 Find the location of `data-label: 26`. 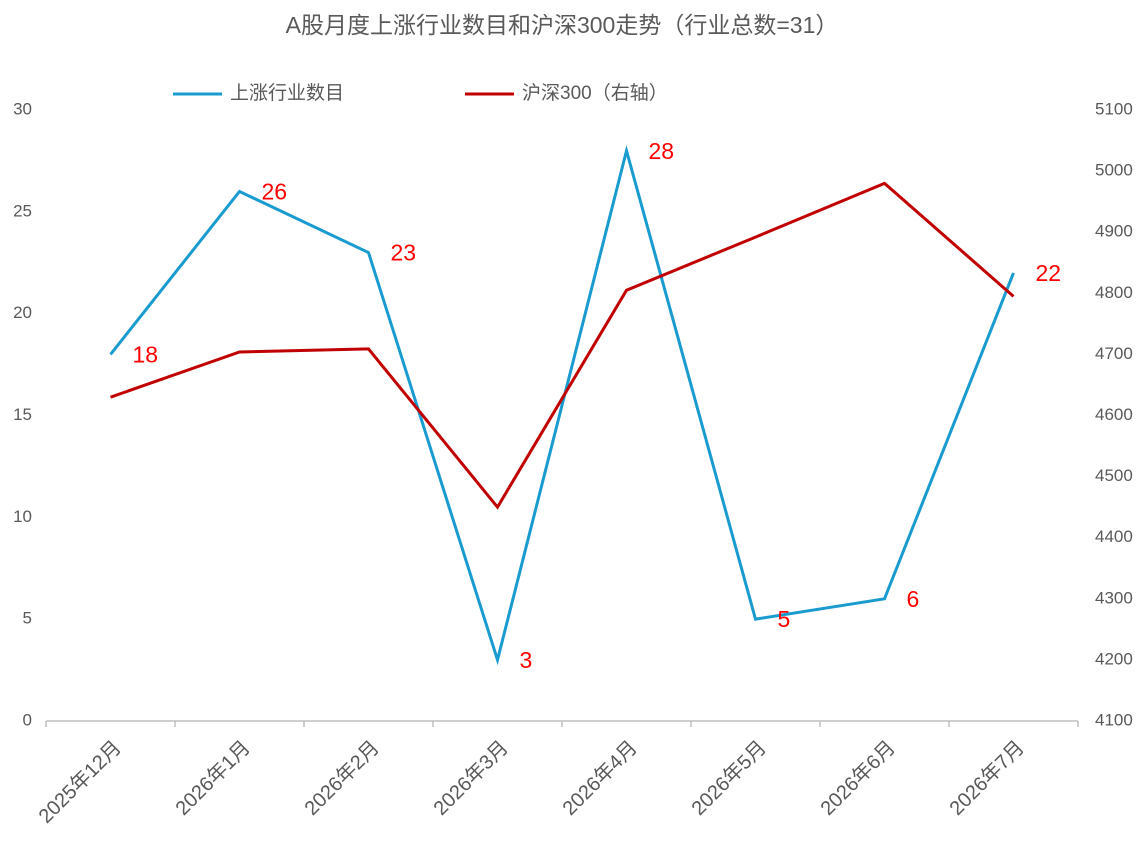

data-label: 26 is located at coordinates (275, 192).